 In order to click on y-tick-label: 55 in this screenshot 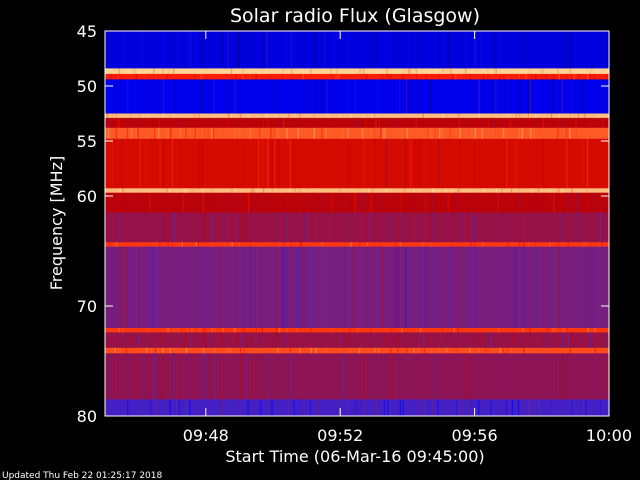, I will do `click(87, 141)`.